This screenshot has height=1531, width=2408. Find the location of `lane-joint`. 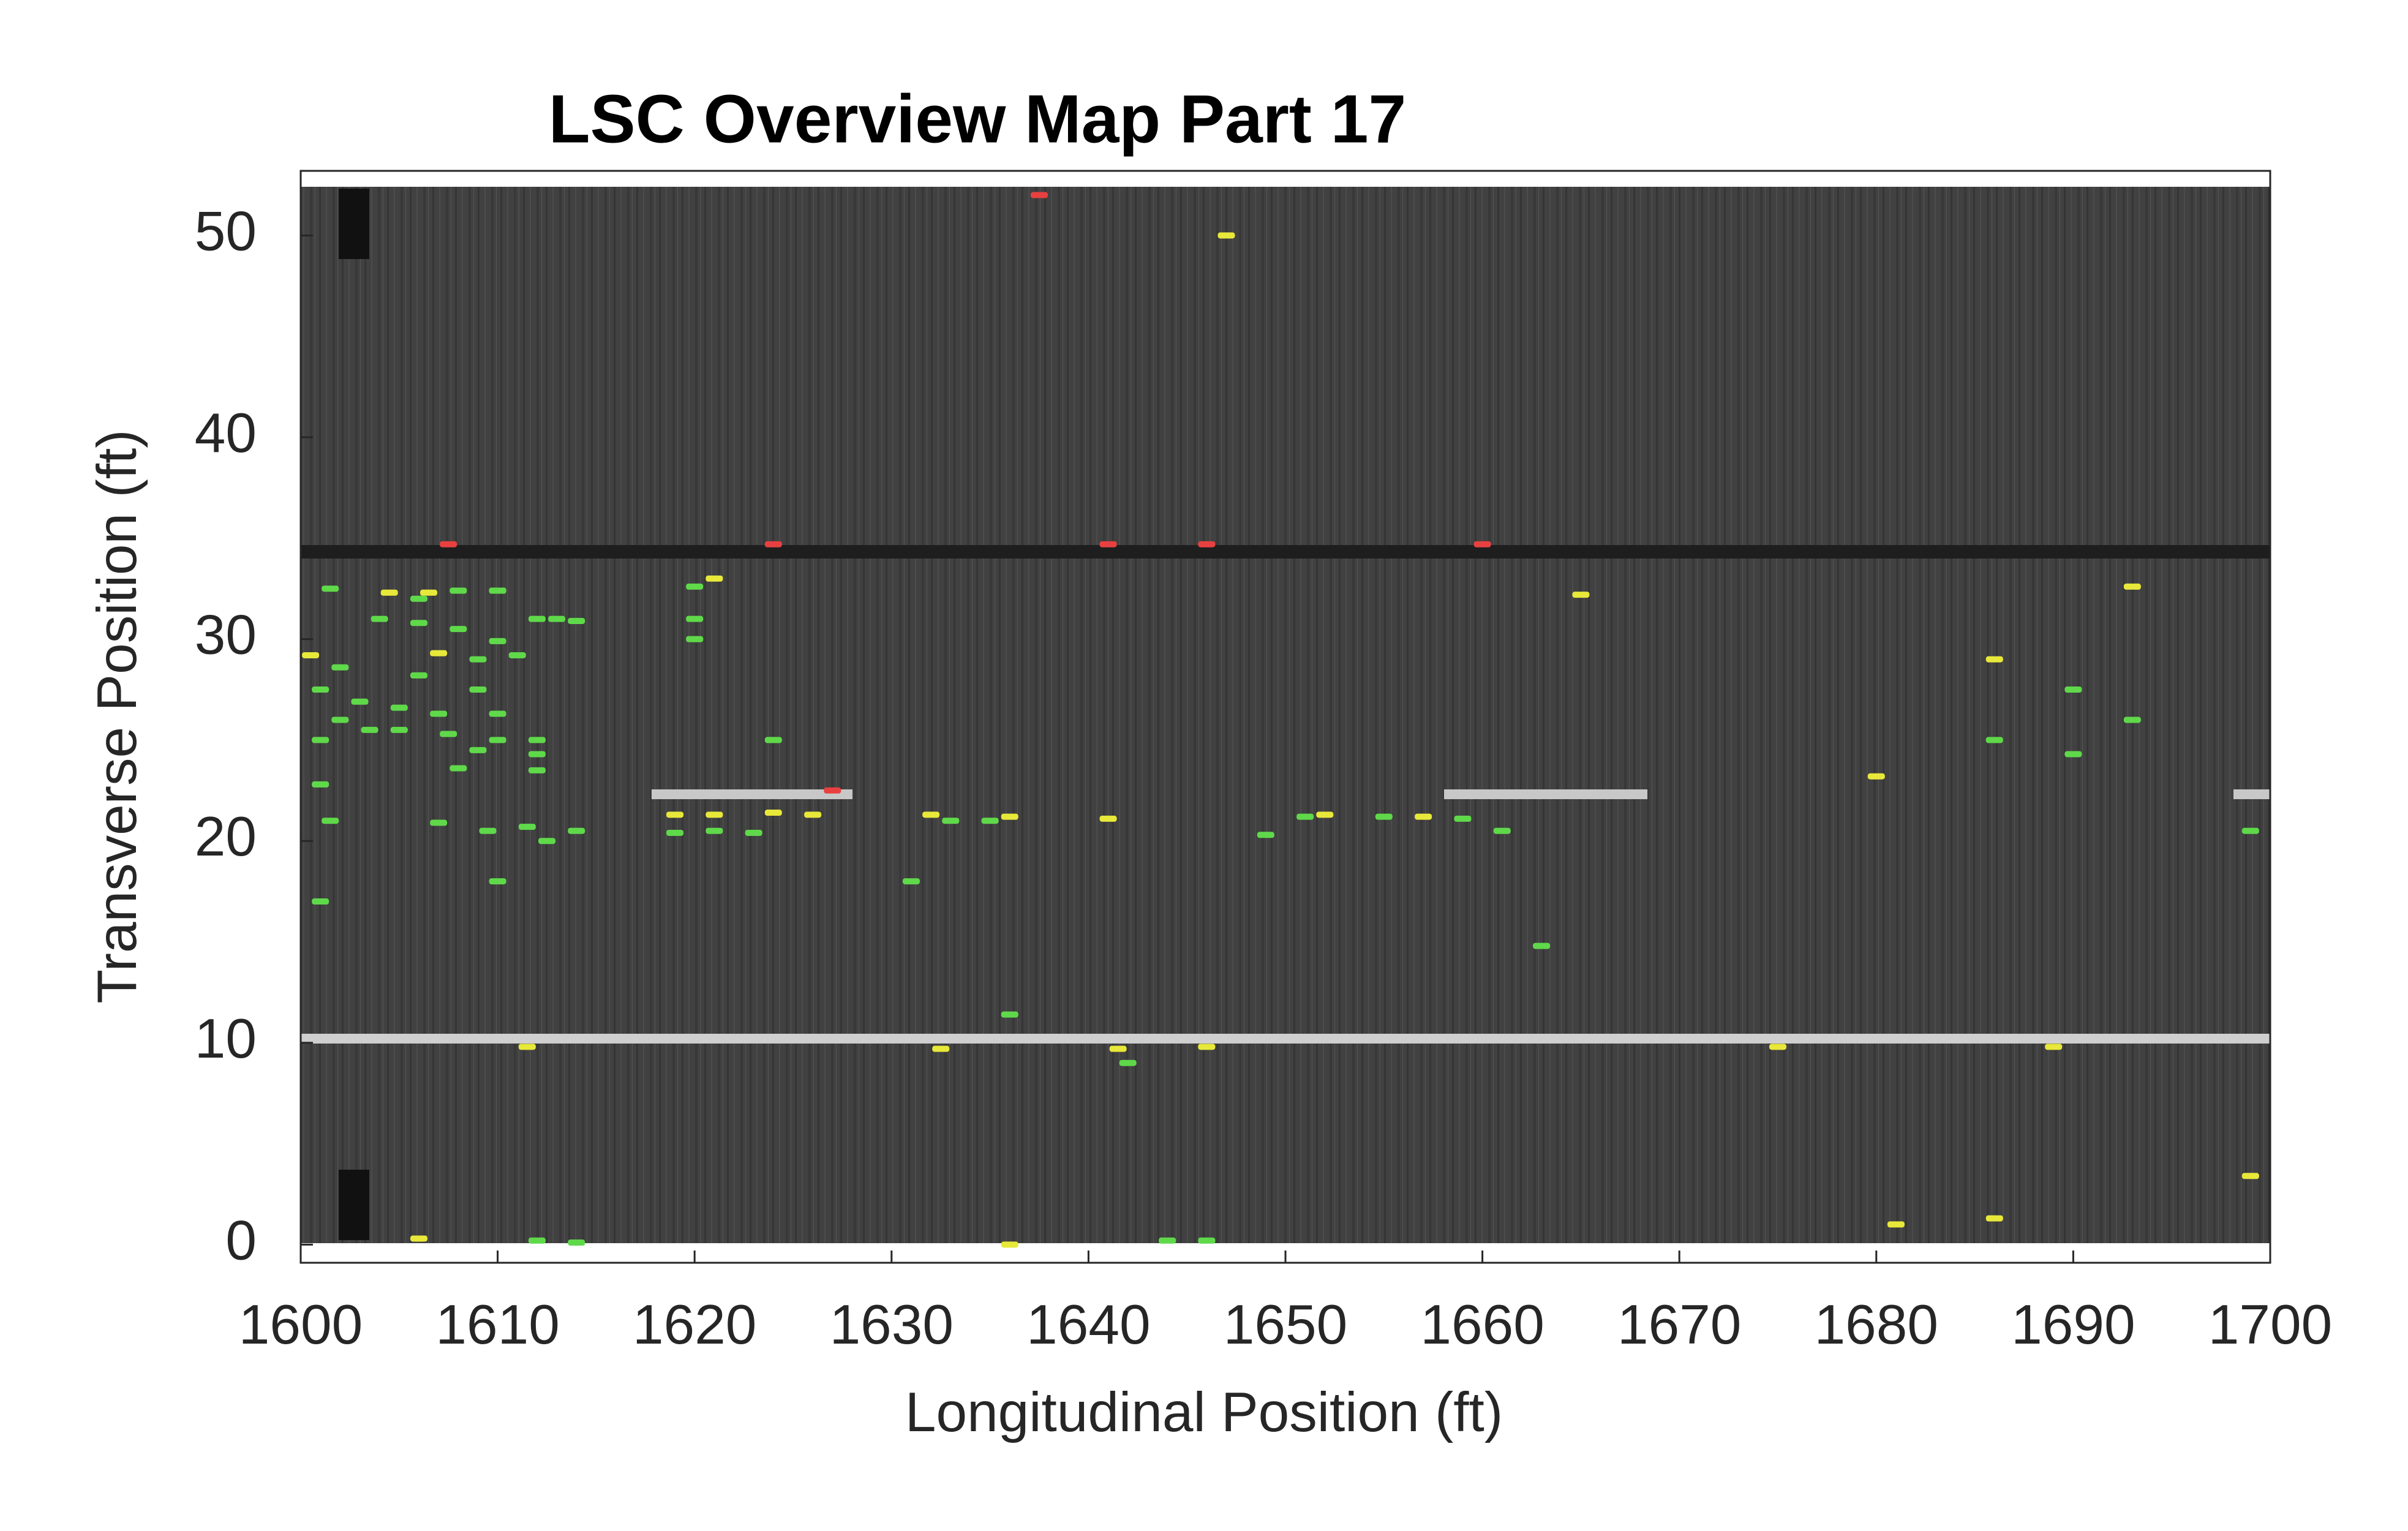

lane-joint is located at coordinates (1285, 552).